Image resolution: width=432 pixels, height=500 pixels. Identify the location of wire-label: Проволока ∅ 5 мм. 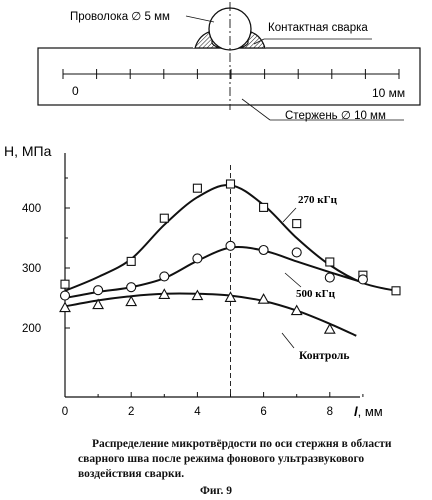
(120, 17).